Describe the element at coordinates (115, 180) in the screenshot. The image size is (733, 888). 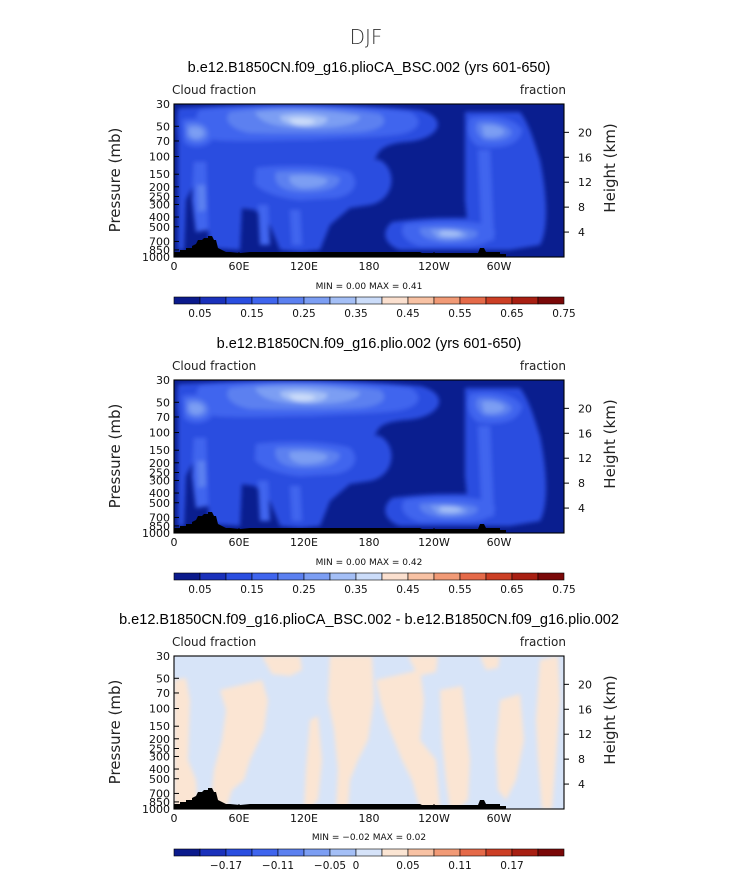
I see `y-axis-label: Pressure (mb)` at that location.